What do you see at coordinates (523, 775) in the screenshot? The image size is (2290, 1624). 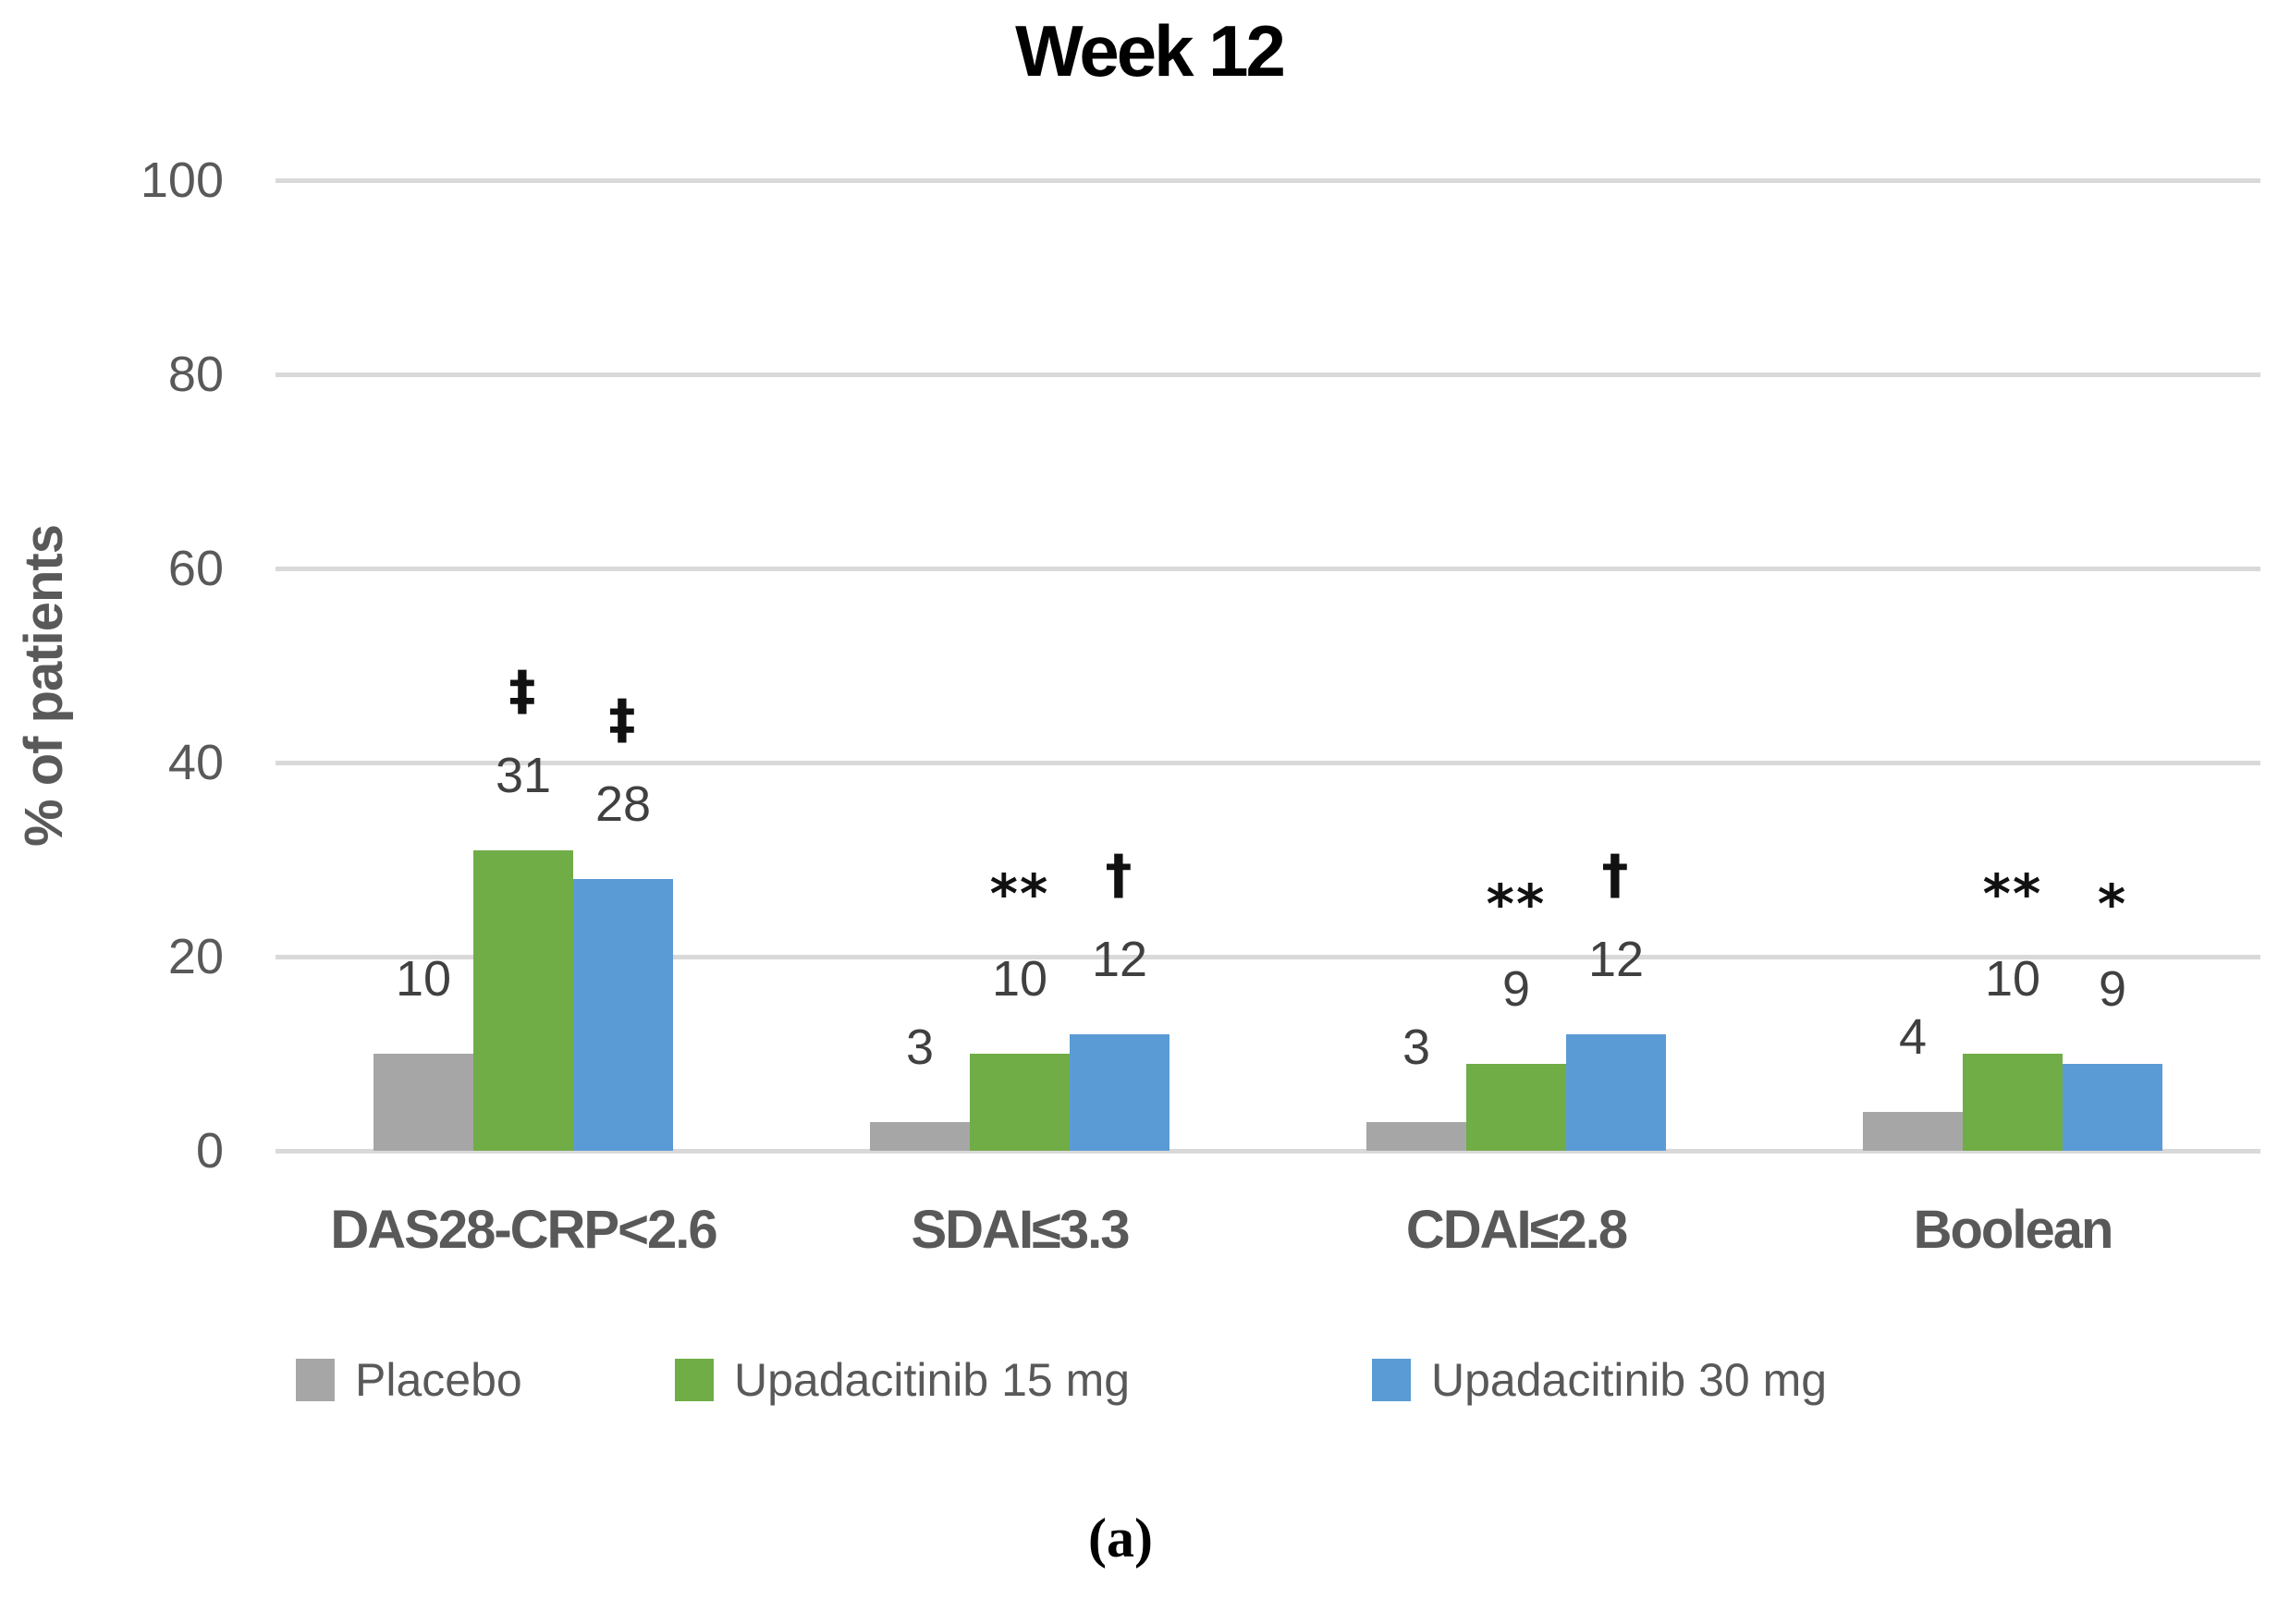 I see `value-label: 31` at bounding box center [523, 775].